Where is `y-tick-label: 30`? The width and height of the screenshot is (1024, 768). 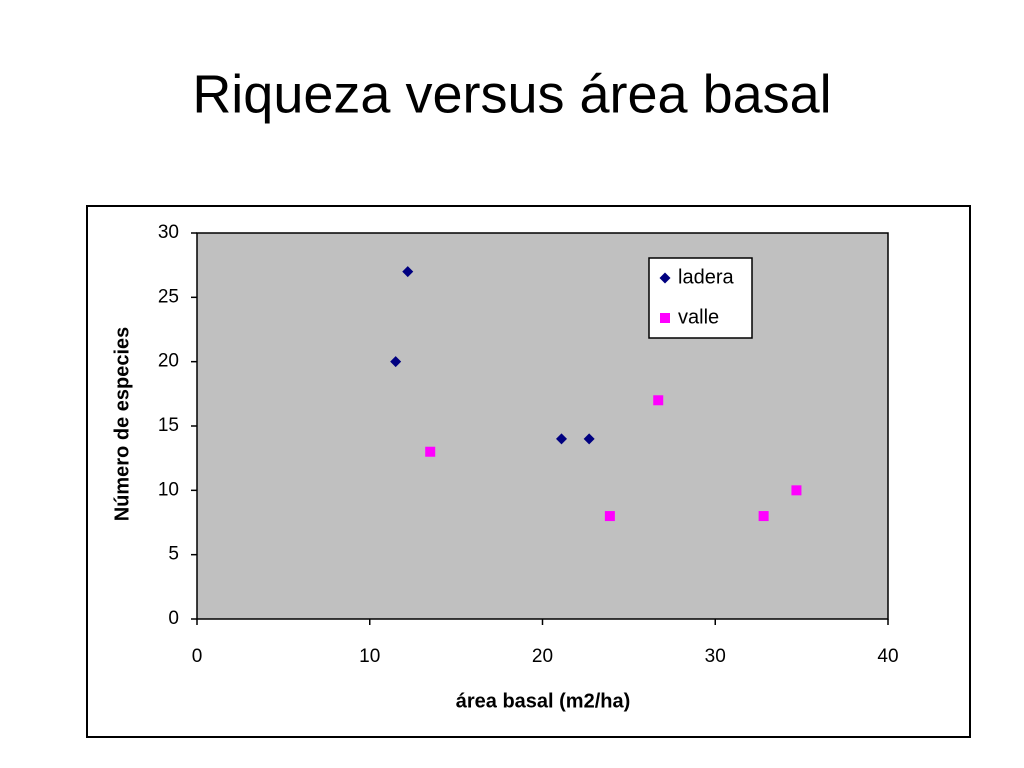 y-tick-label: 30 is located at coordinates (168, 232).